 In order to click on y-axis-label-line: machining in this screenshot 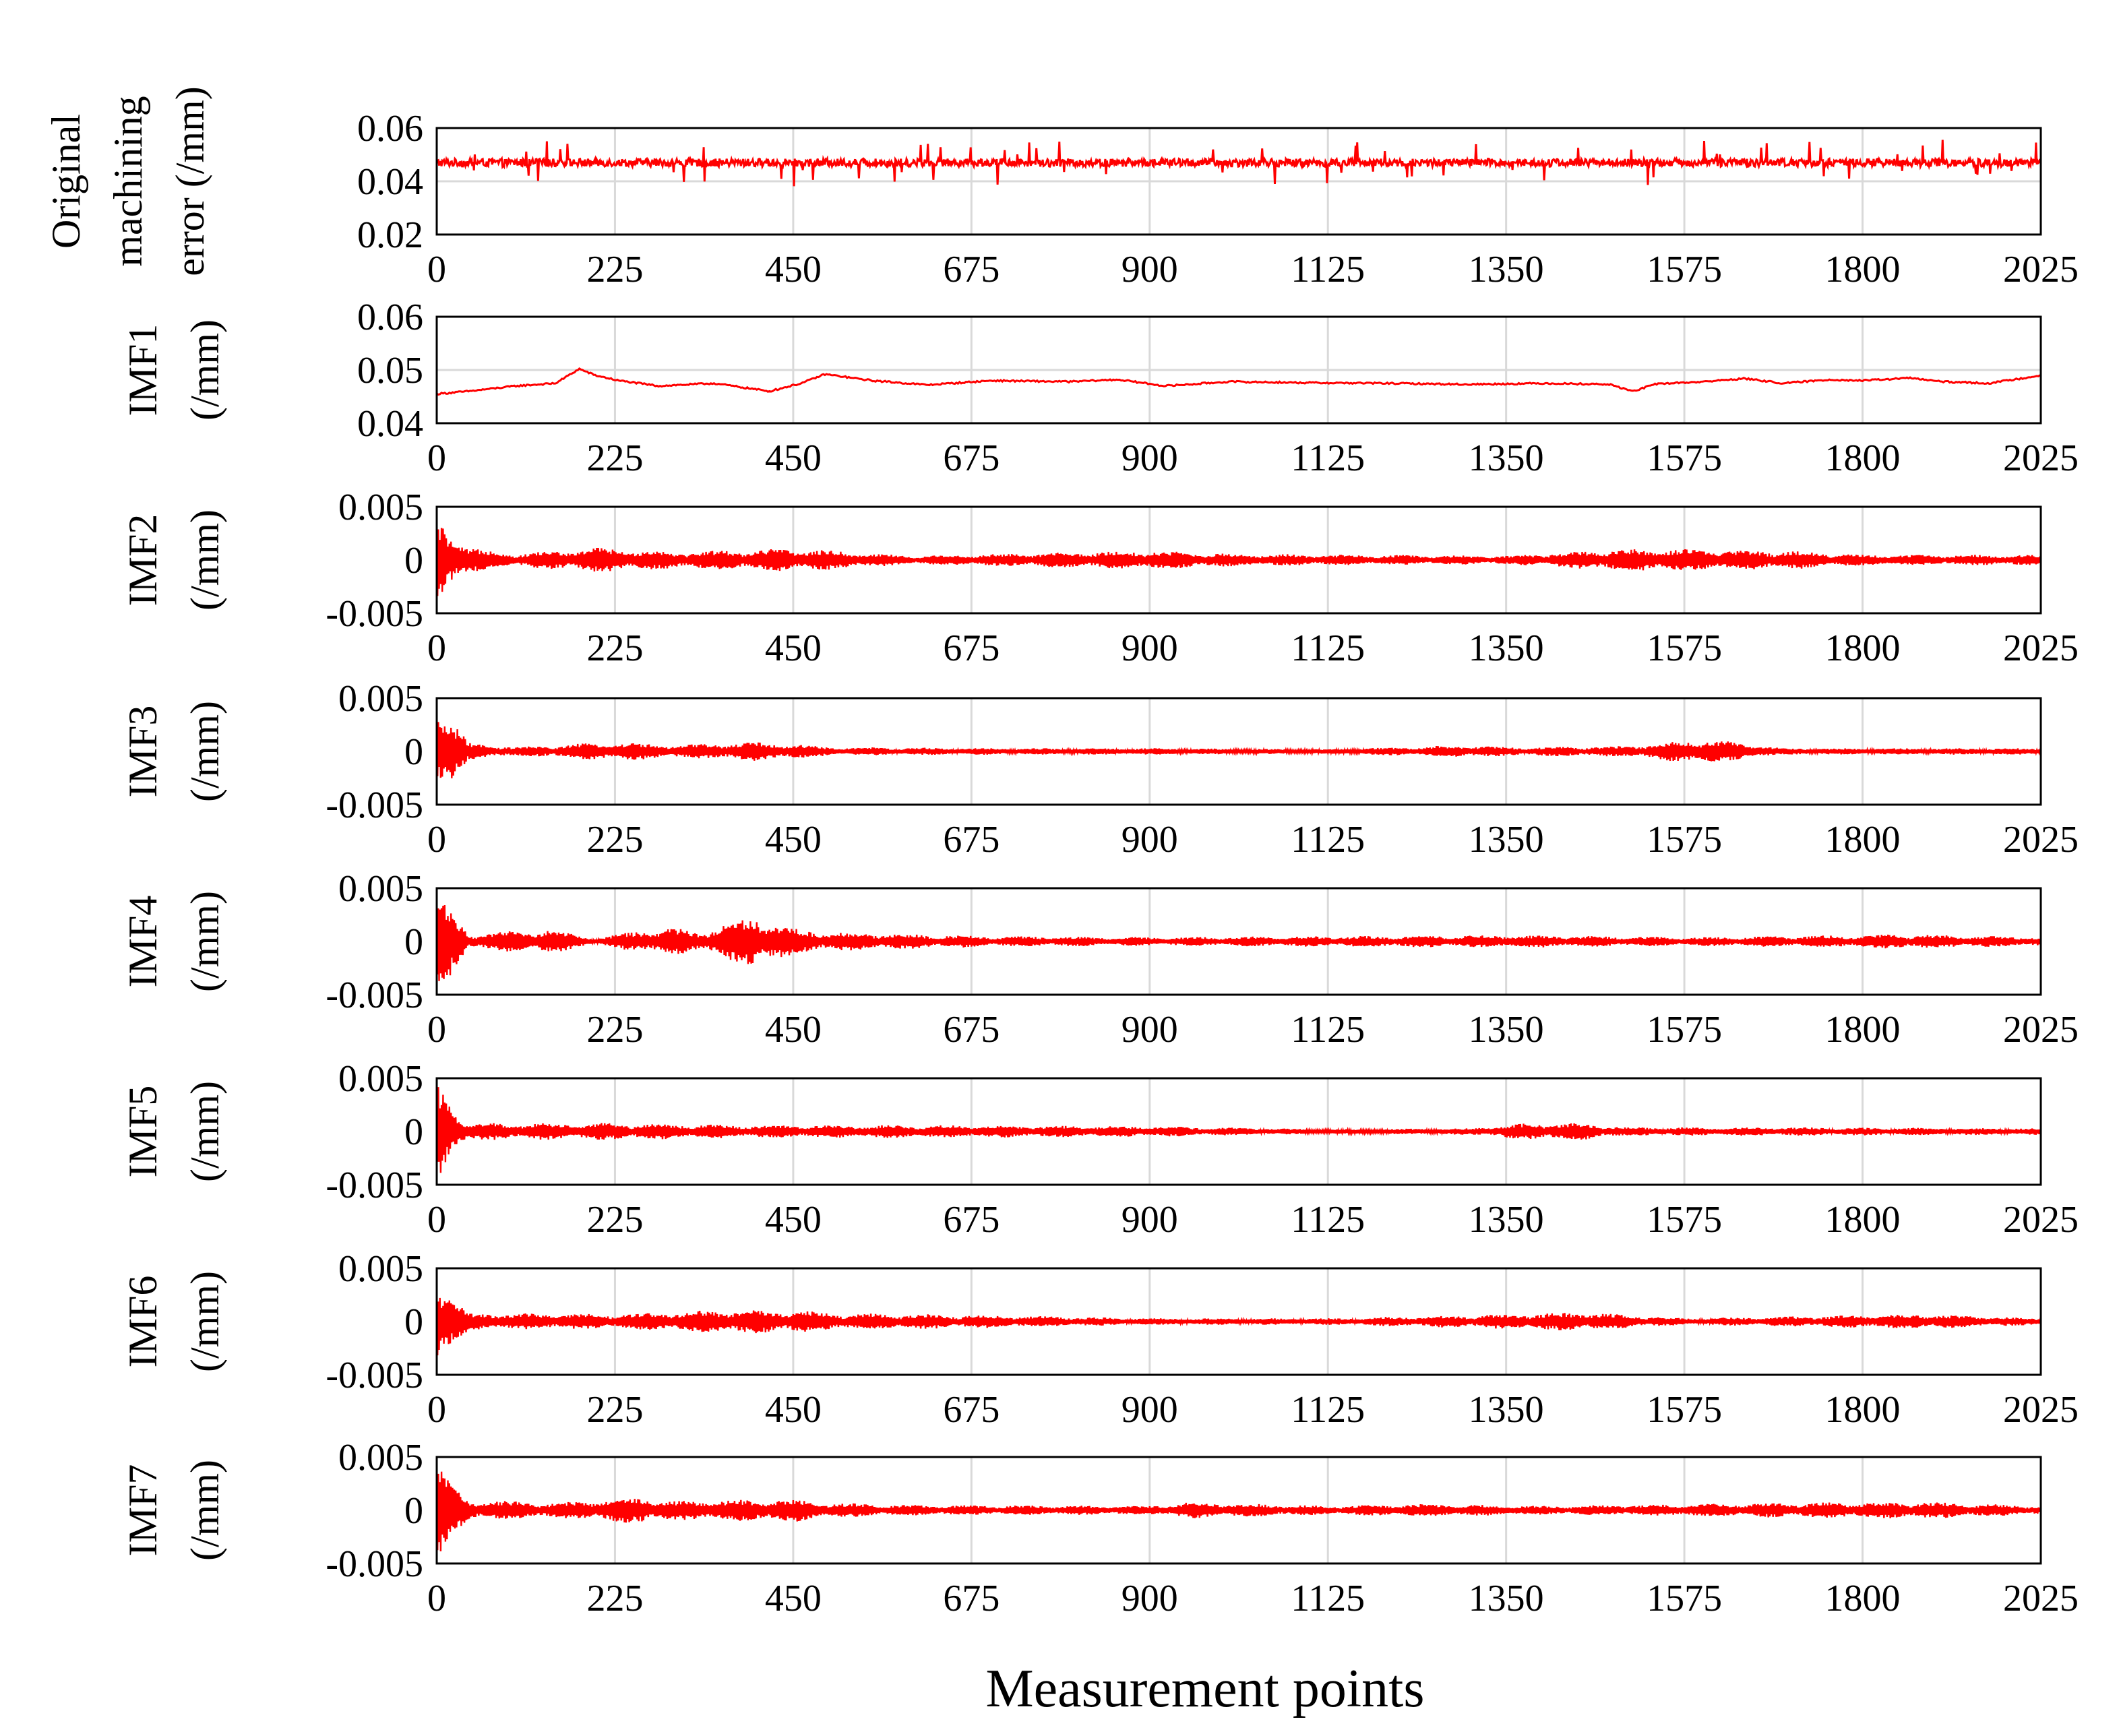, I will do `click(128, 181)`.